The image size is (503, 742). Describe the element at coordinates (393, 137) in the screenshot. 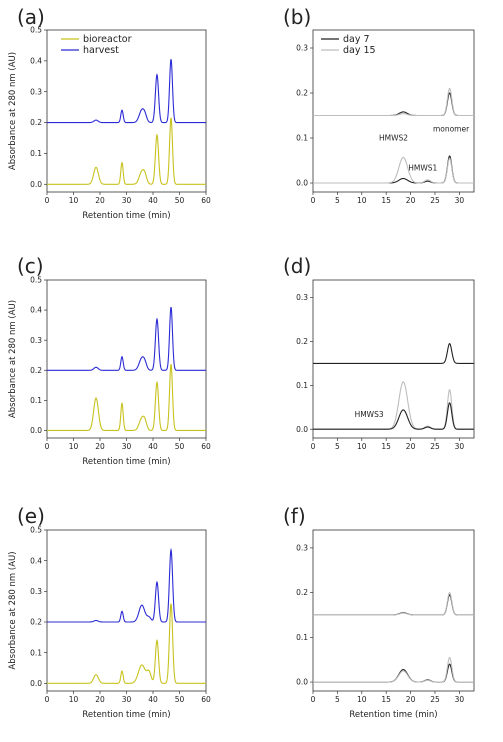

I see `peak-annotation: HMWS2` at that location.